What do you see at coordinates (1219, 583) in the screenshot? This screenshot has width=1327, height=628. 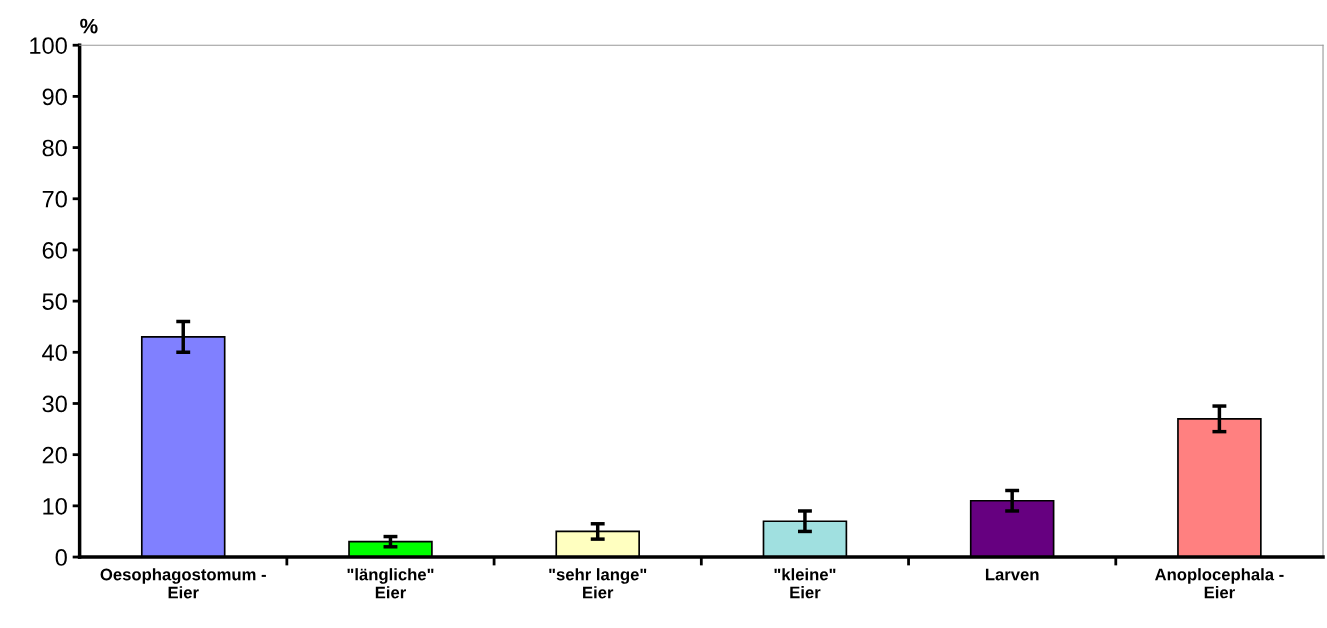 I see `x-tick-label: Anoplocephala - Eier` at bounding box center [1219, 583].